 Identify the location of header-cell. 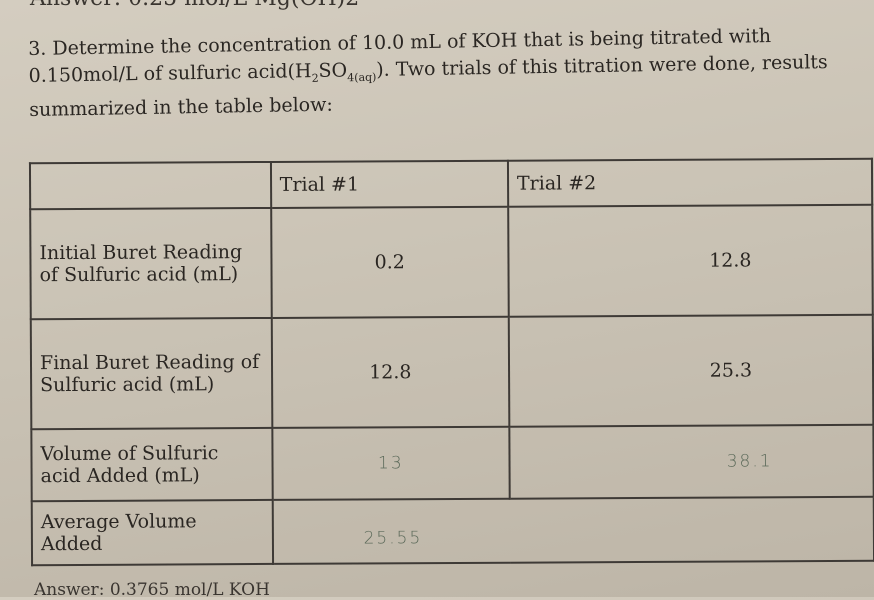
(150, 185).